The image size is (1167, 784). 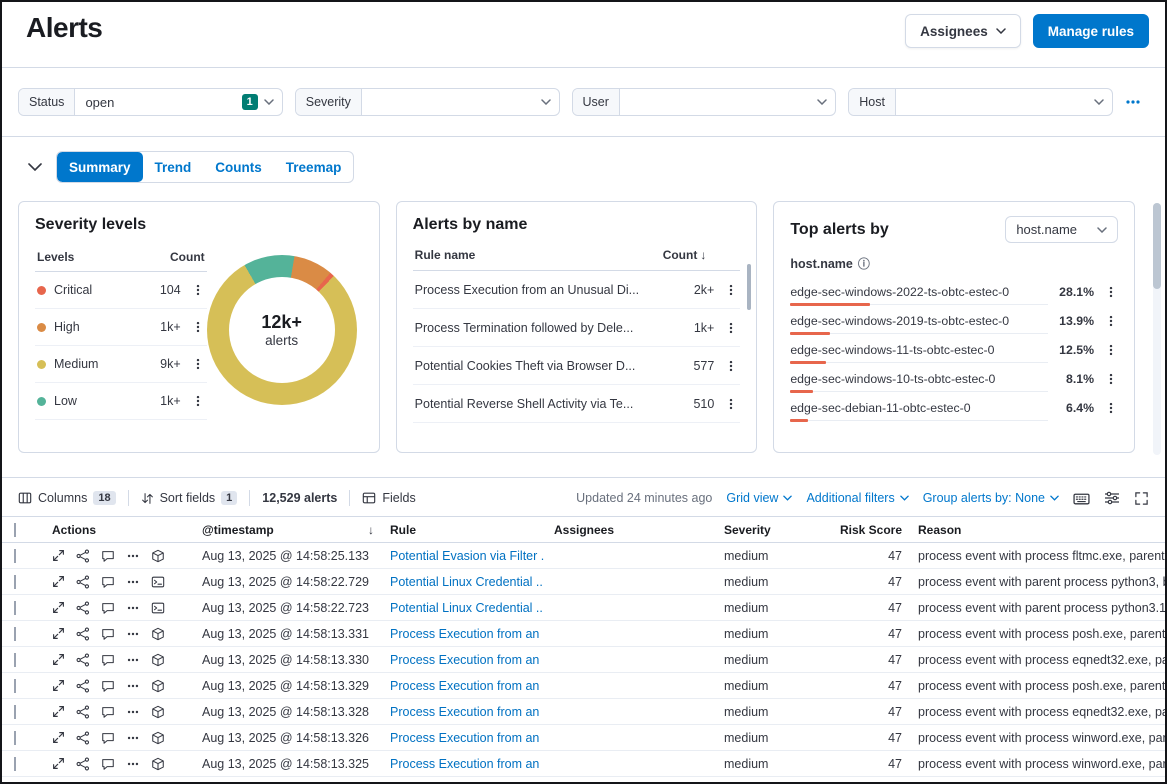 I want to click on more-filters-icon, so click(x=1133, y=102).